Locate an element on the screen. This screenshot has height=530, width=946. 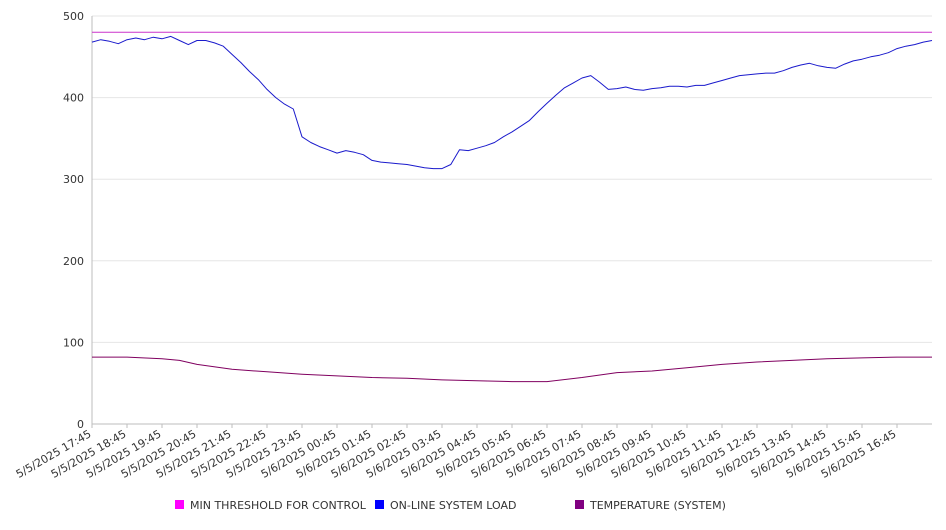
legend-item: TEMPERATURE (SYSTEM) is located at coordinates (650, 505).